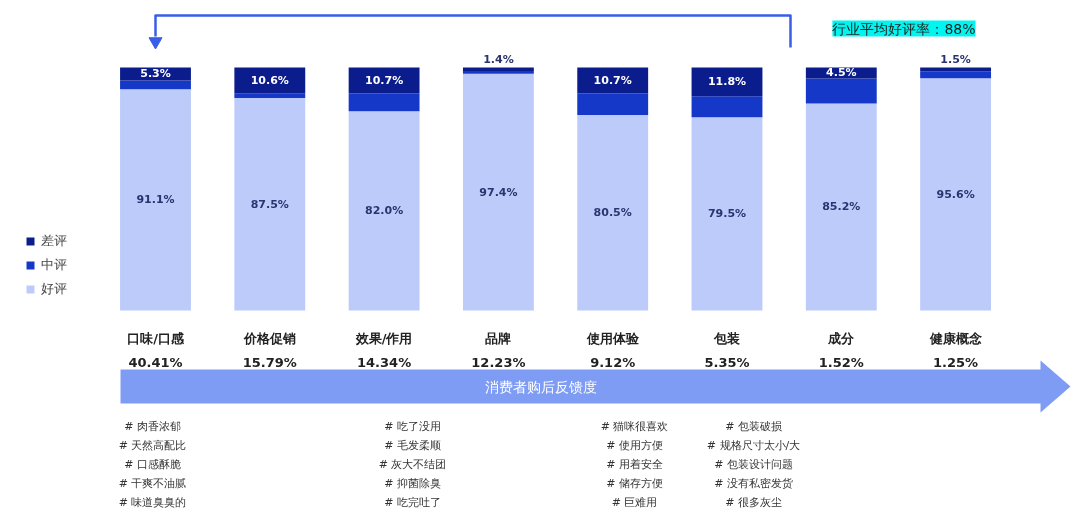 The image size is (1080, 529). Describe the element at coordinates (727, 350) in the screenshot. I see `x-tick-label: 包装 5.35%` at that location.